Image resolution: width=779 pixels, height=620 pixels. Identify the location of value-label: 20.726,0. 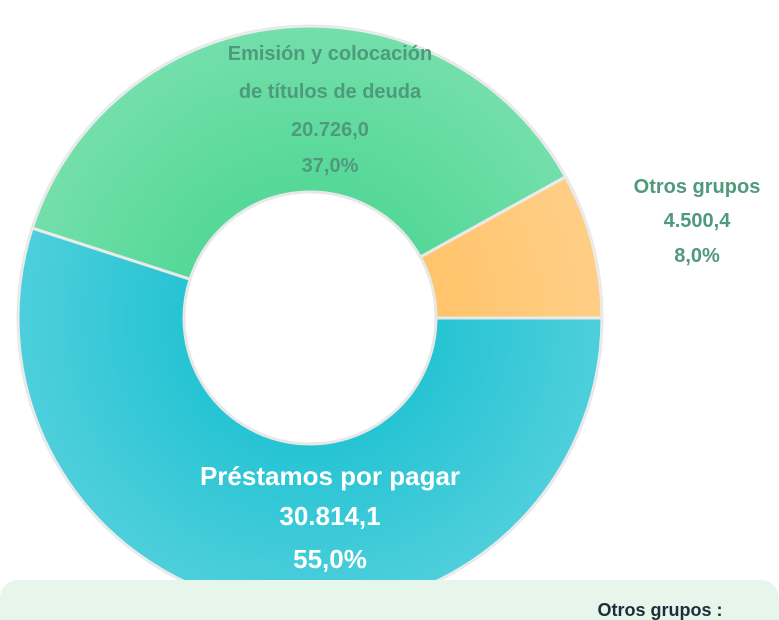
(330, 130).